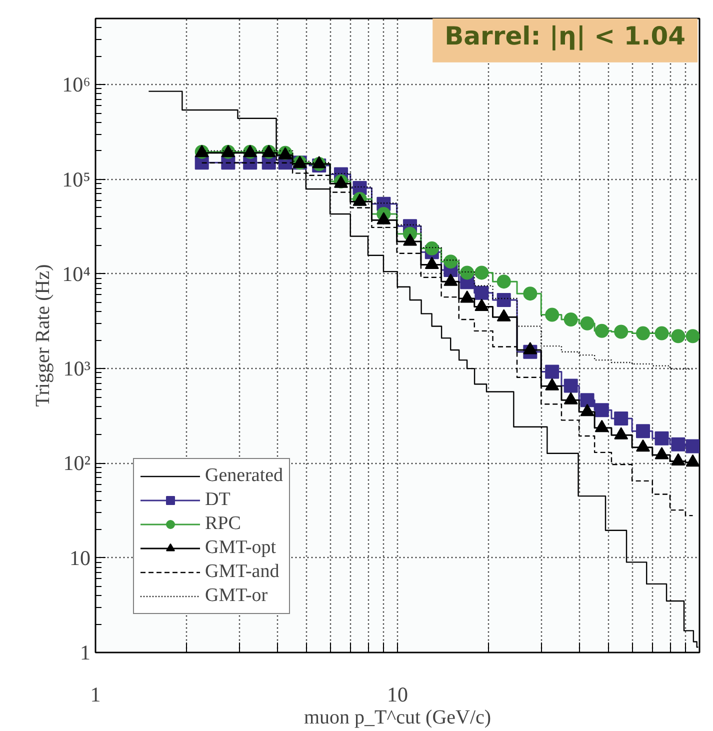  Describe the element at coordinates (76, 274) in the screenshot. I see `y-tick-label: 10⁴` at that location.